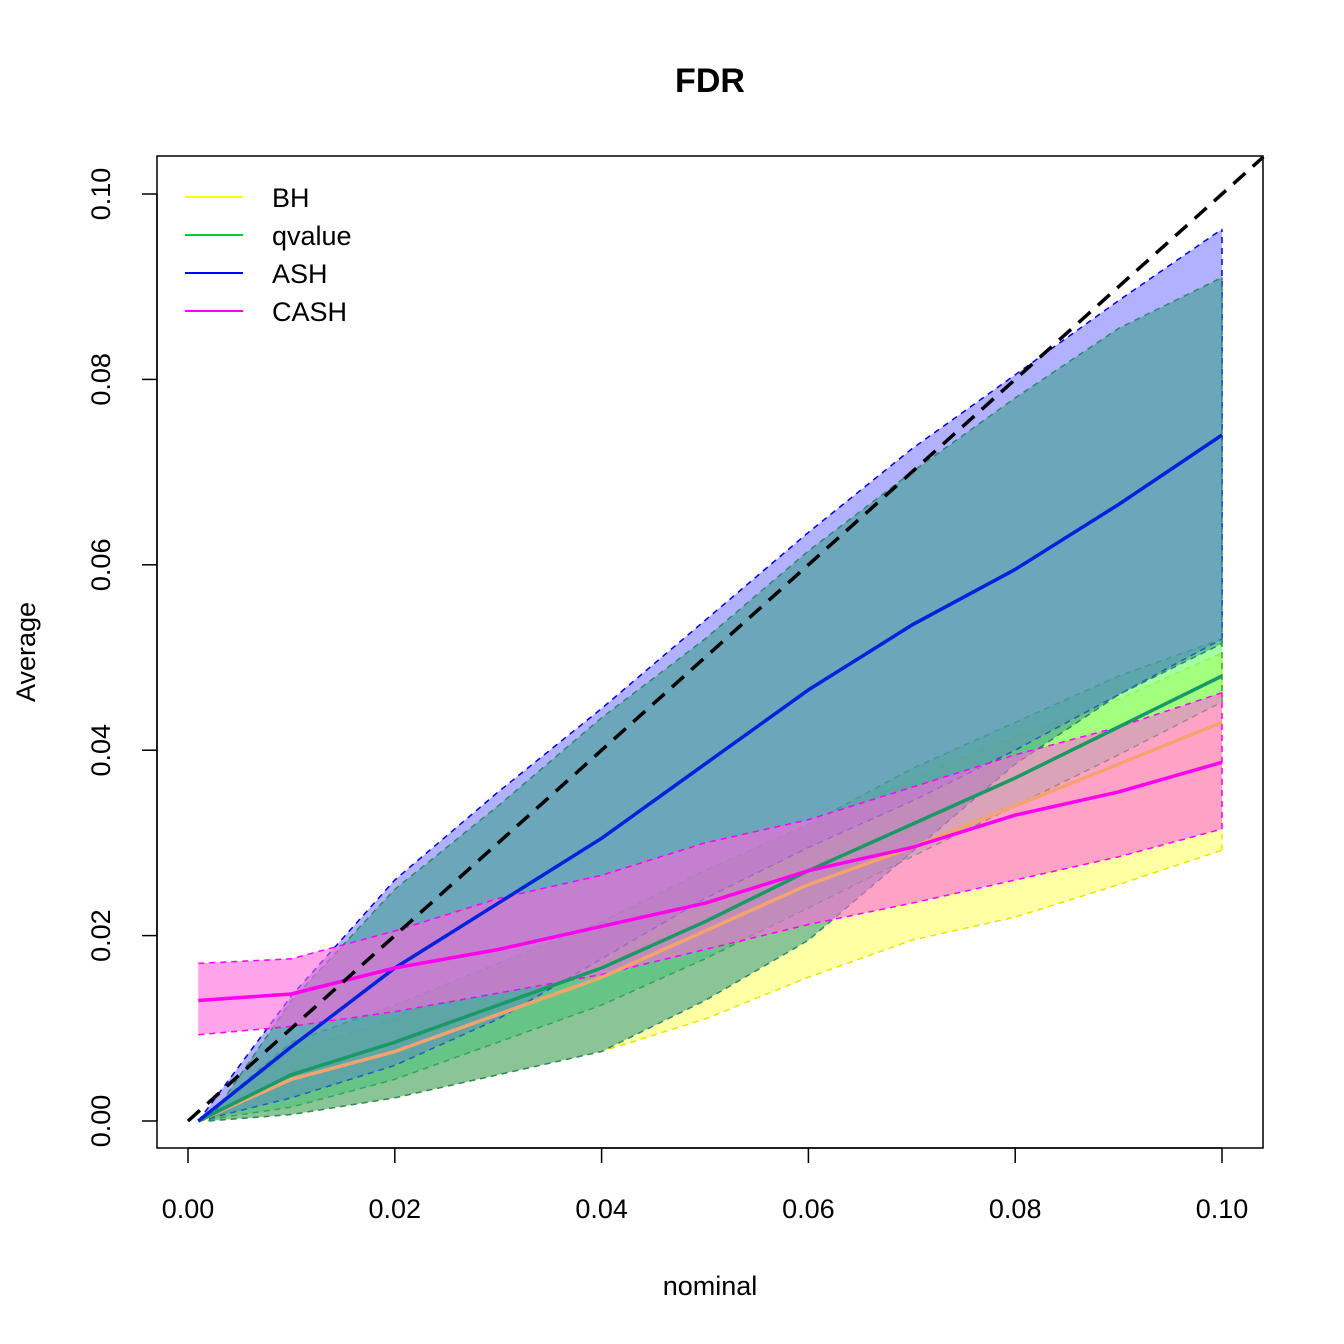  Describe the element at coordinates (312, 236) in the screenshot. I see `legend-label: qvalue` at that location.